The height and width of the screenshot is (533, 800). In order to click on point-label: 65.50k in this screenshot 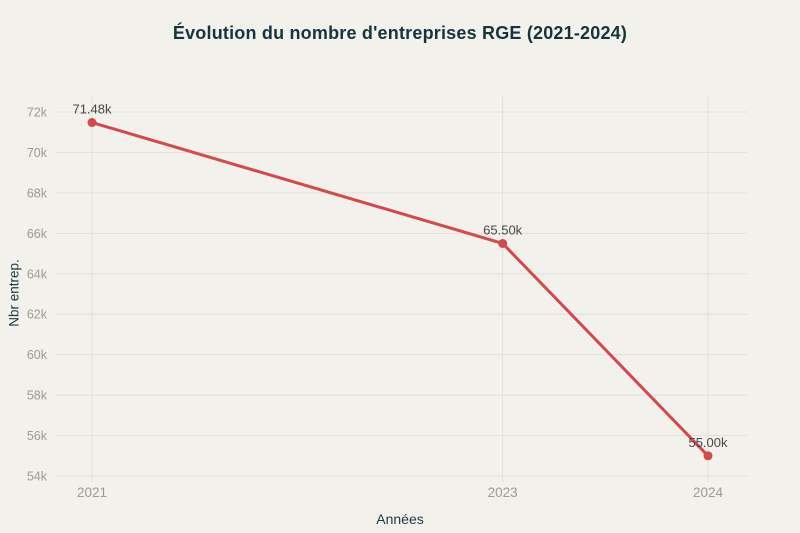, I will do `click(503, 229)`.